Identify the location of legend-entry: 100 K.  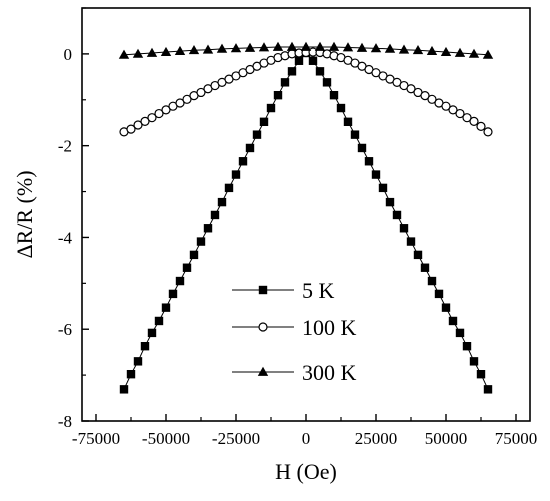
(294, 327).